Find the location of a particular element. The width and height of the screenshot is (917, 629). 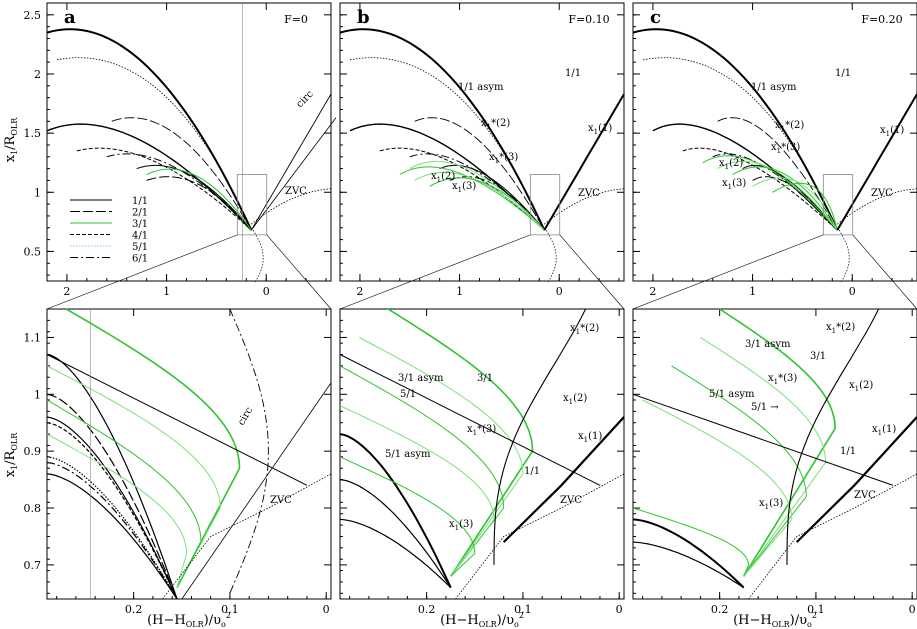

panel-top-frame-a is located at coordinates (189, 142).